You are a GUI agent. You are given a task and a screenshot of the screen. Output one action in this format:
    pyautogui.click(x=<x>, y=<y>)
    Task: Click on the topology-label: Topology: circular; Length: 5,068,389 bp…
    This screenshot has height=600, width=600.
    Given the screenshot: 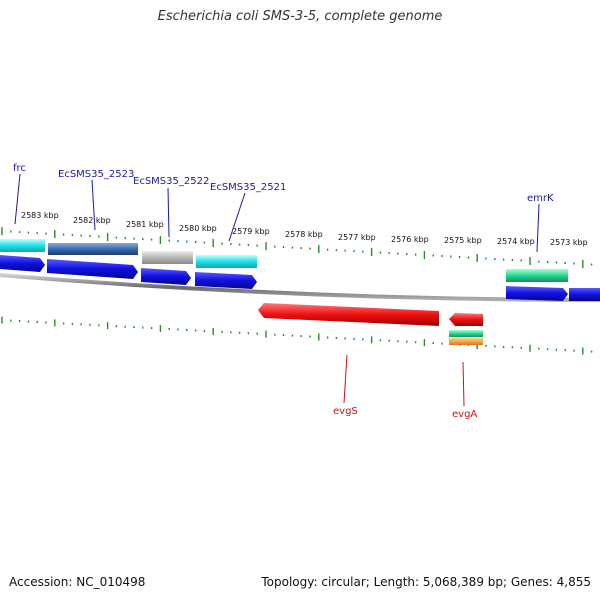 What is the action you would take?
    pyautogui.click(x=426, y=582)
    